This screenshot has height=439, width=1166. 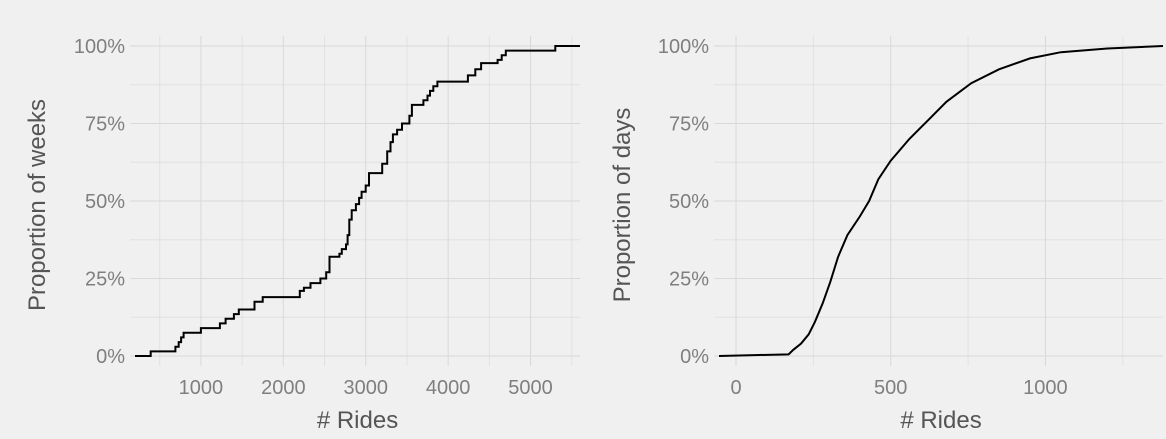 I want to click on y-axis-title: Proportion of days, so click(x=622, y=205).